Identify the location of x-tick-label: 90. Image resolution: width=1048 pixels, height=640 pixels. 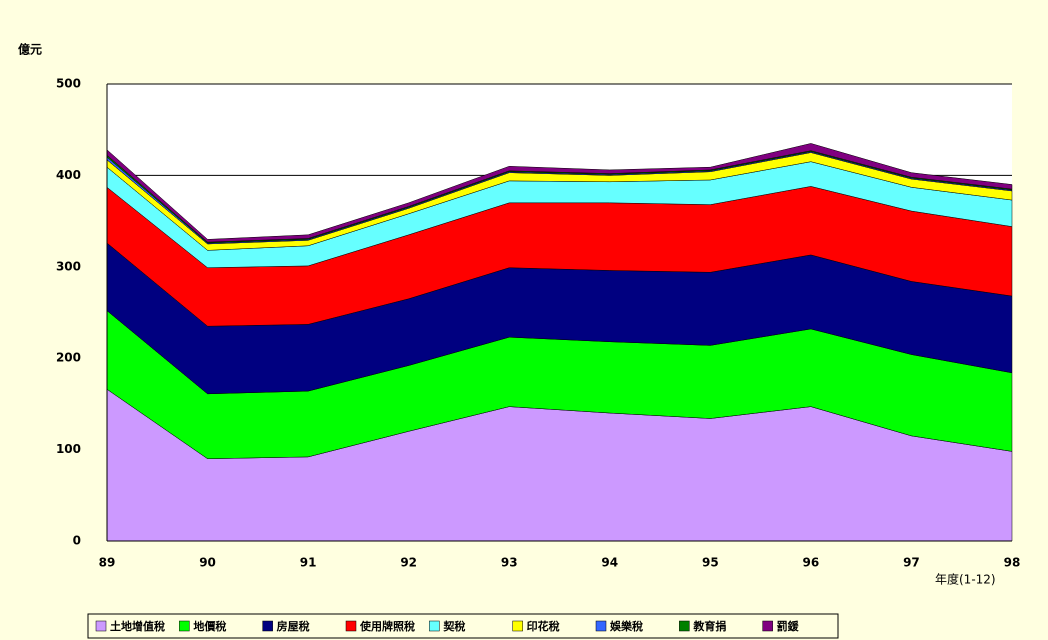
(207, 563).